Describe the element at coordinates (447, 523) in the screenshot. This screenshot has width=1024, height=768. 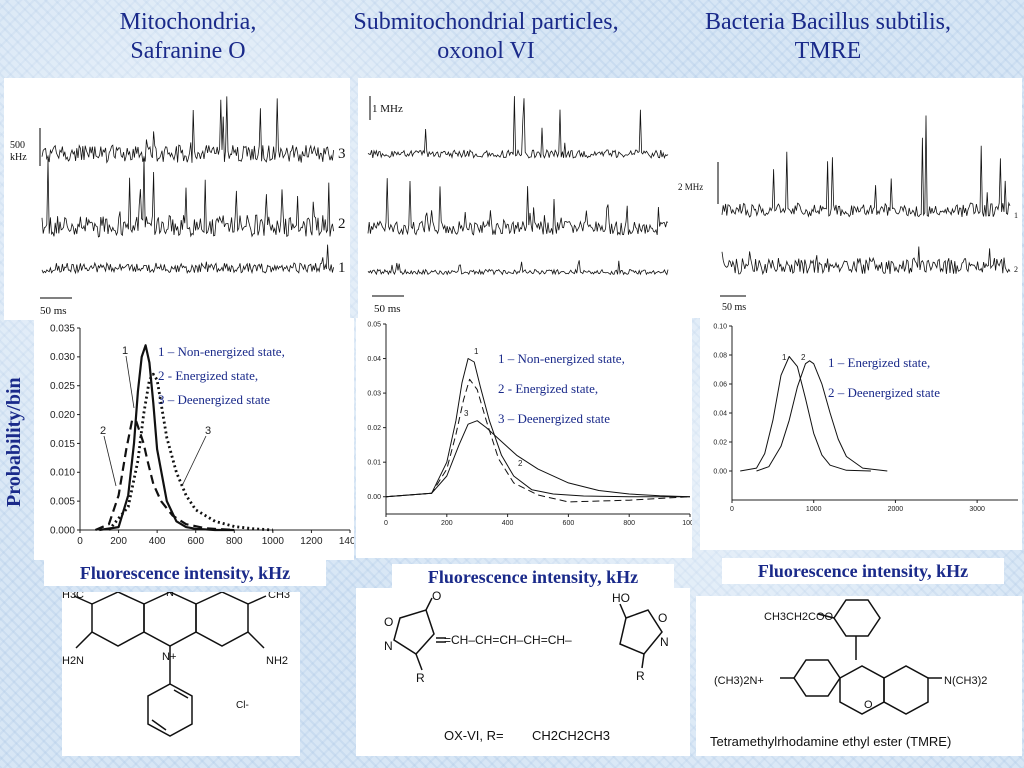
I see `x-tick-label: 200` at that location.